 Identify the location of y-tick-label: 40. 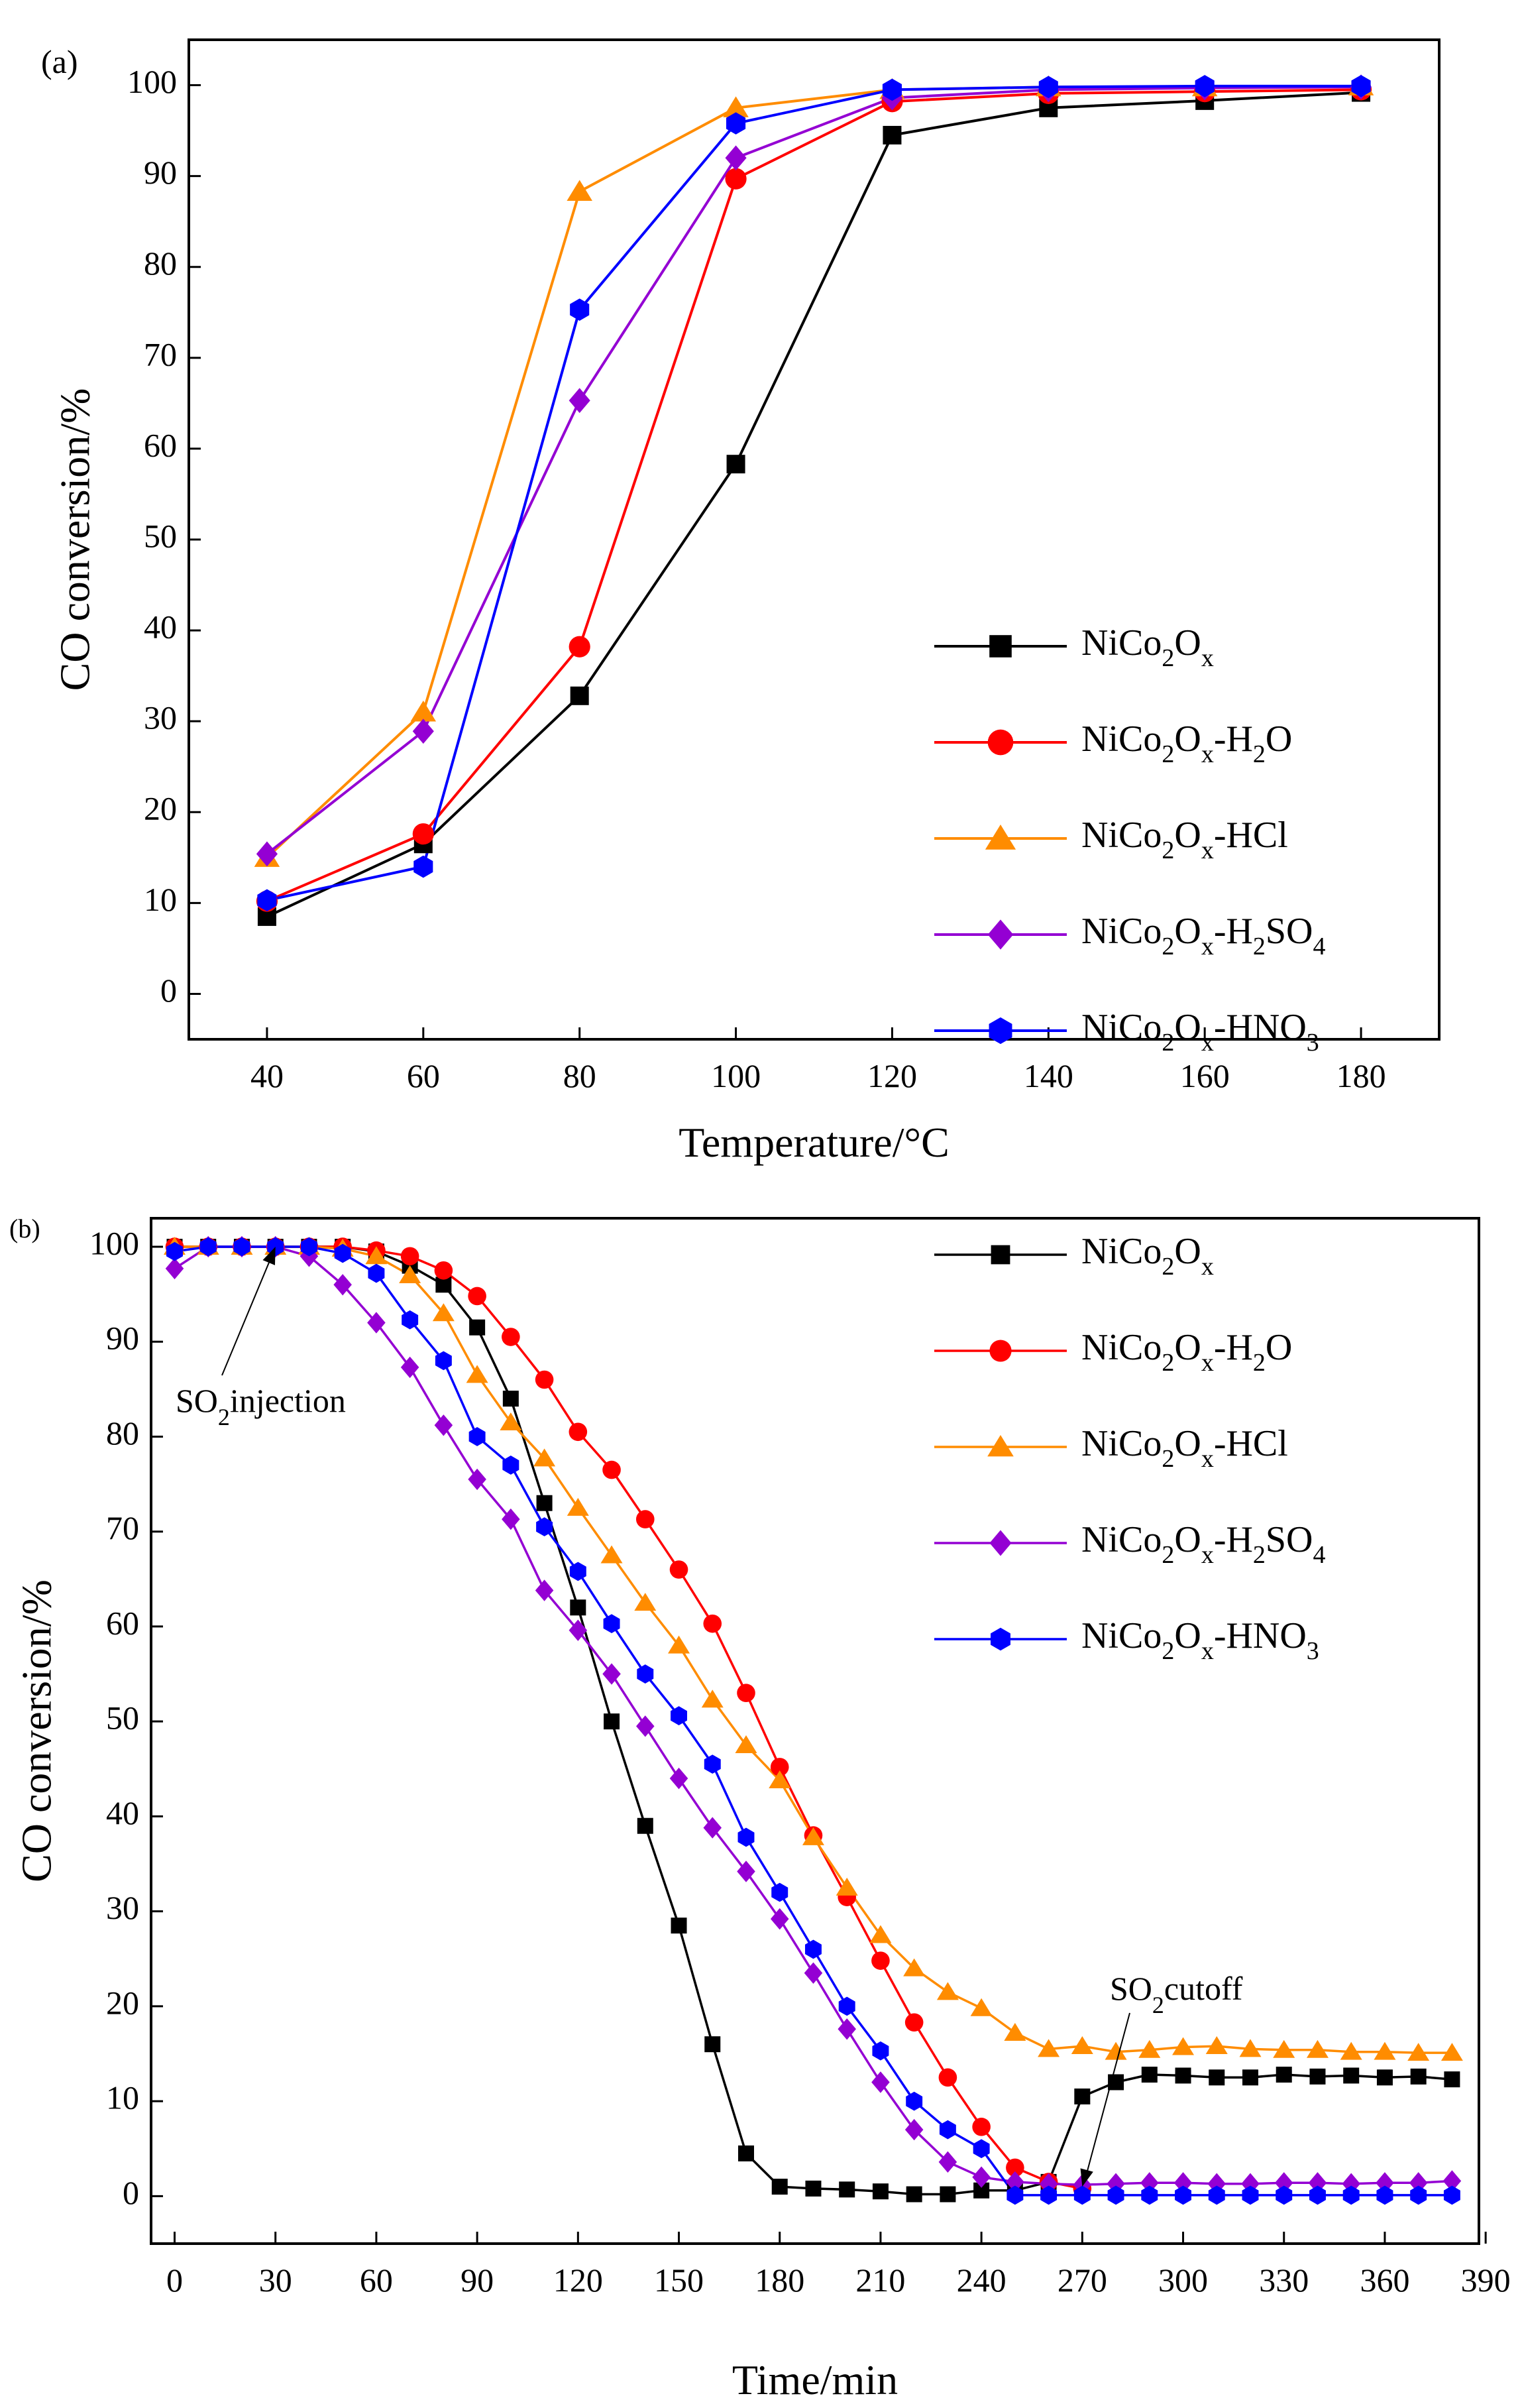
(160, 627).